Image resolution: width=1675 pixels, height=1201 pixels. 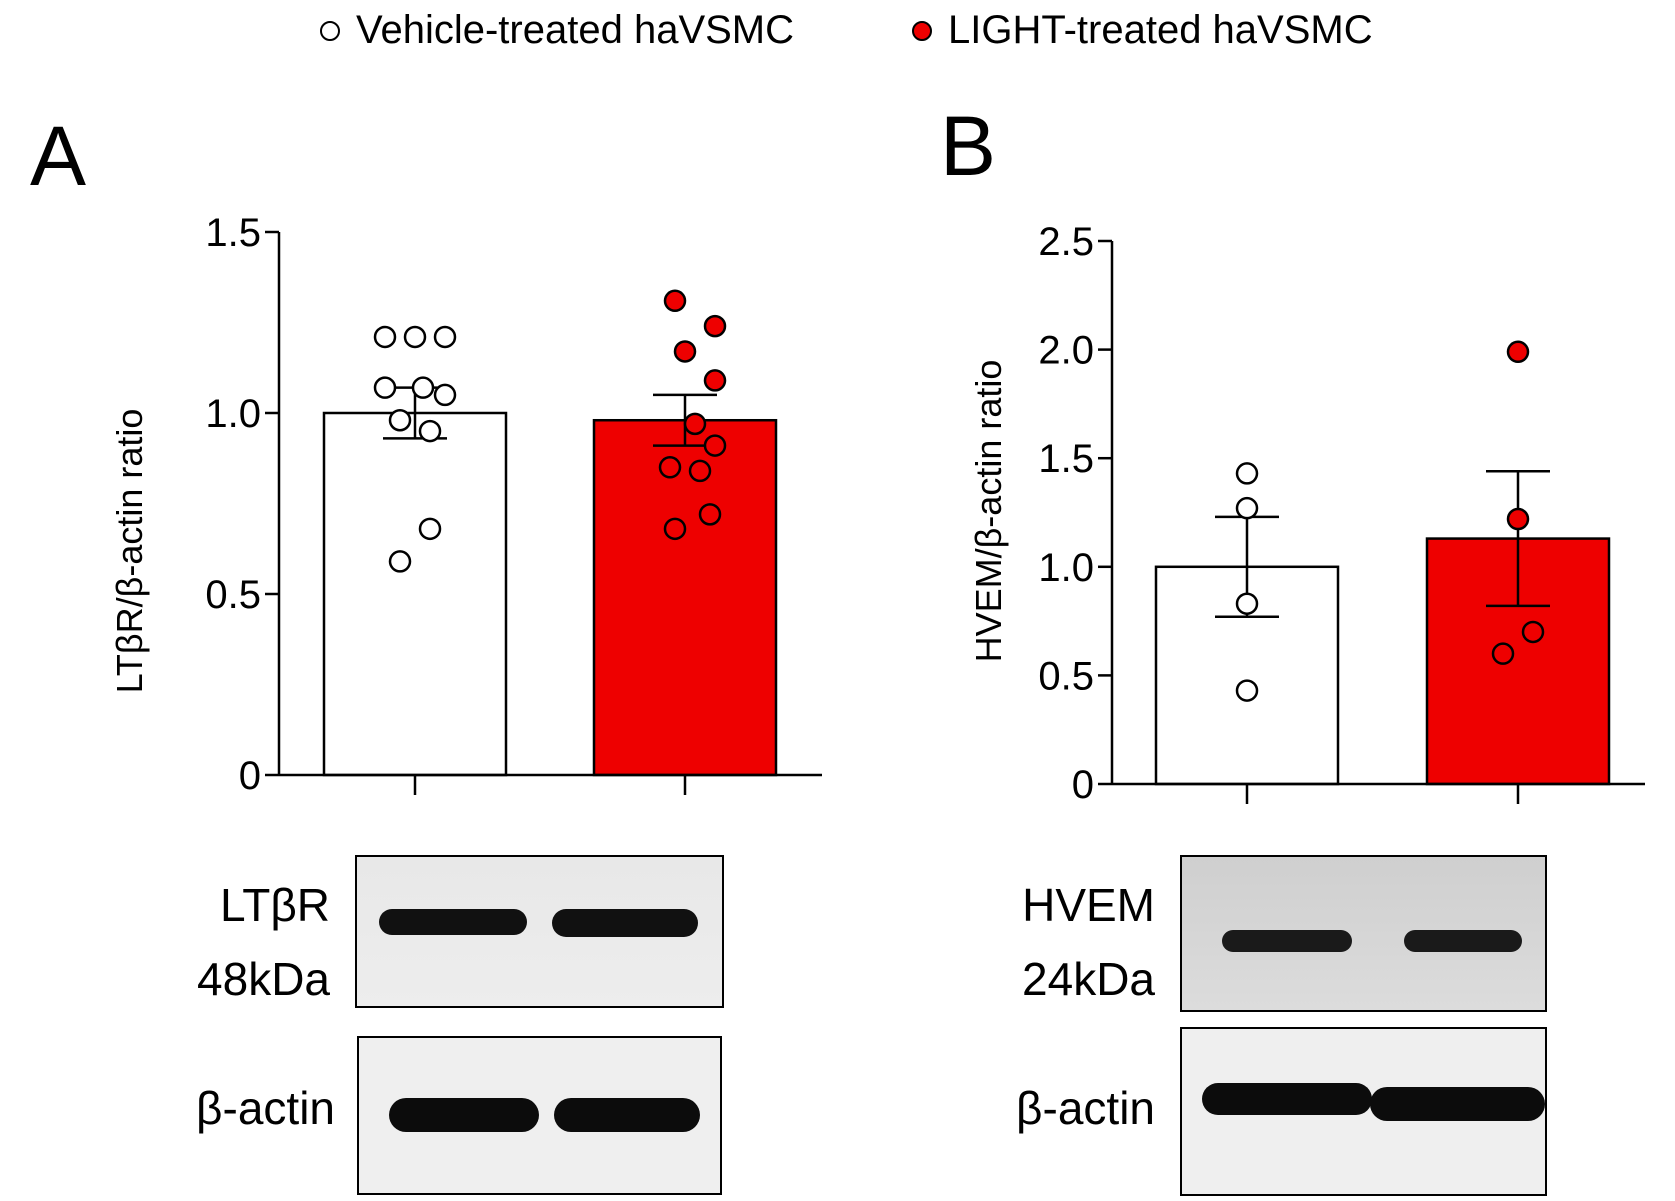 I want to click on legend-marker-red-circle, so click(x=922, y=30).